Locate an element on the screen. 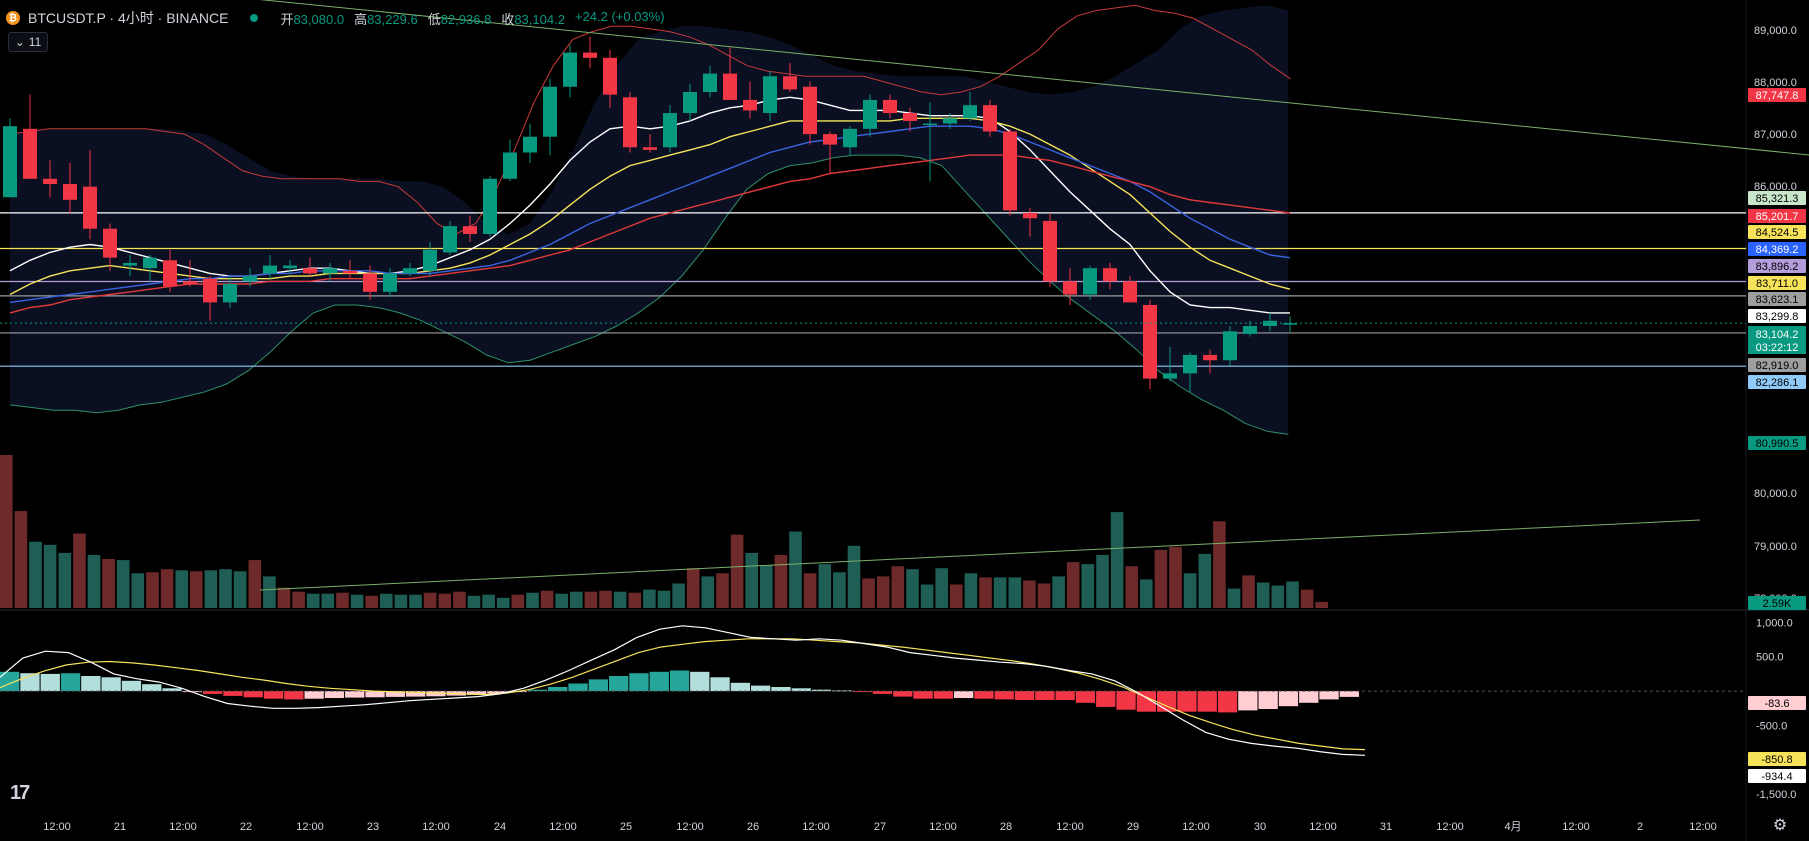 This screenshot has height=841, width=1809. tradingview-logo: 17 is located at coordinates (20, 793).